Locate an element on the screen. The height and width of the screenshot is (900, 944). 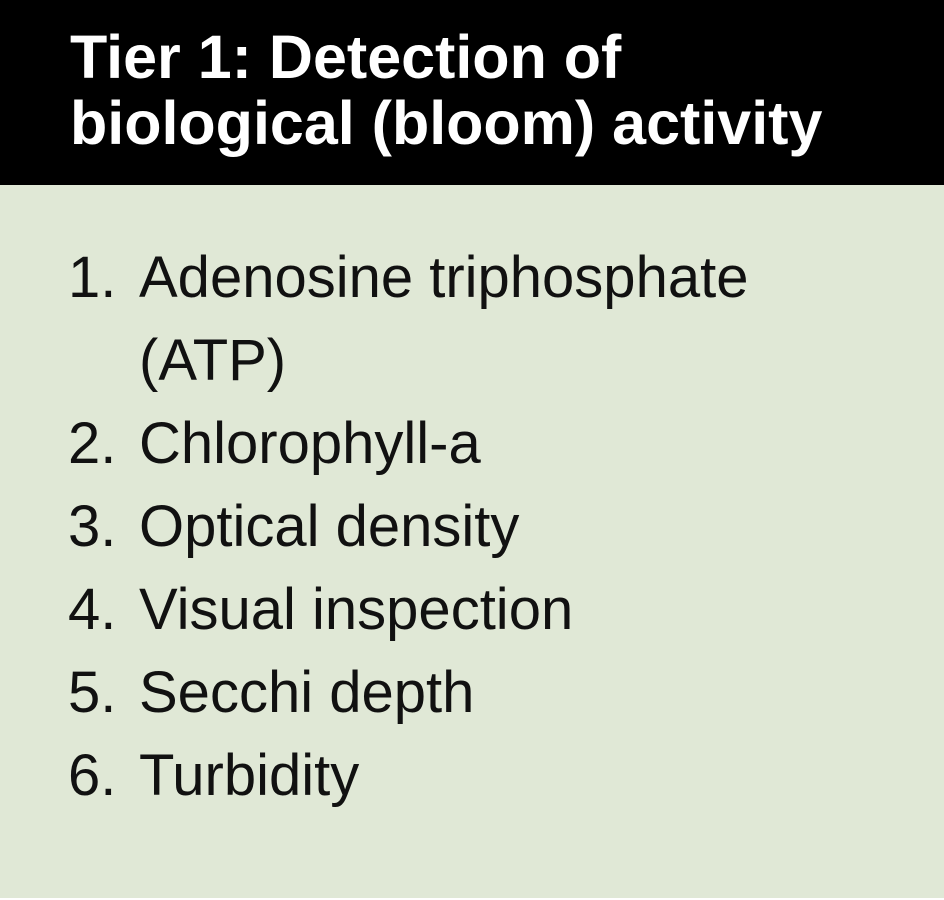
item-text: Turbidity is located at coordinates (249, 775).